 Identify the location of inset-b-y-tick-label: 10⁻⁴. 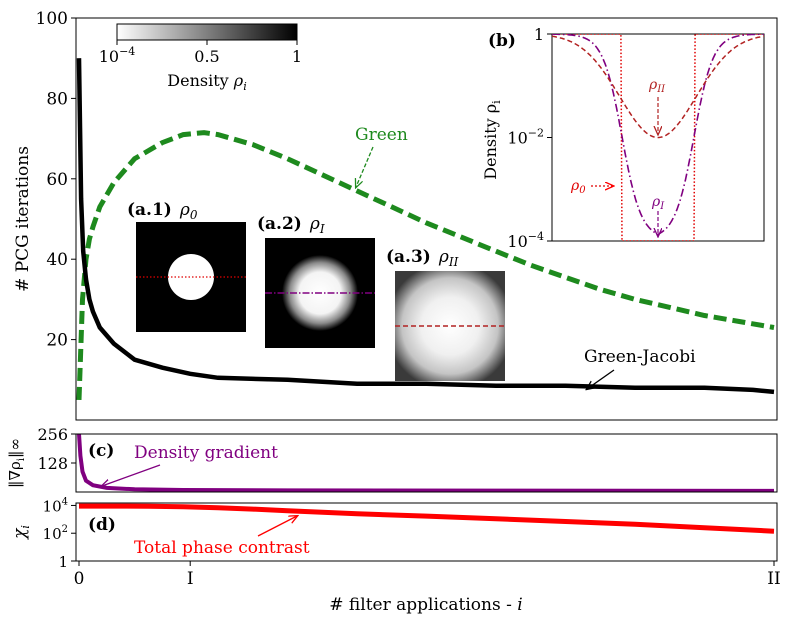
(525, 240).